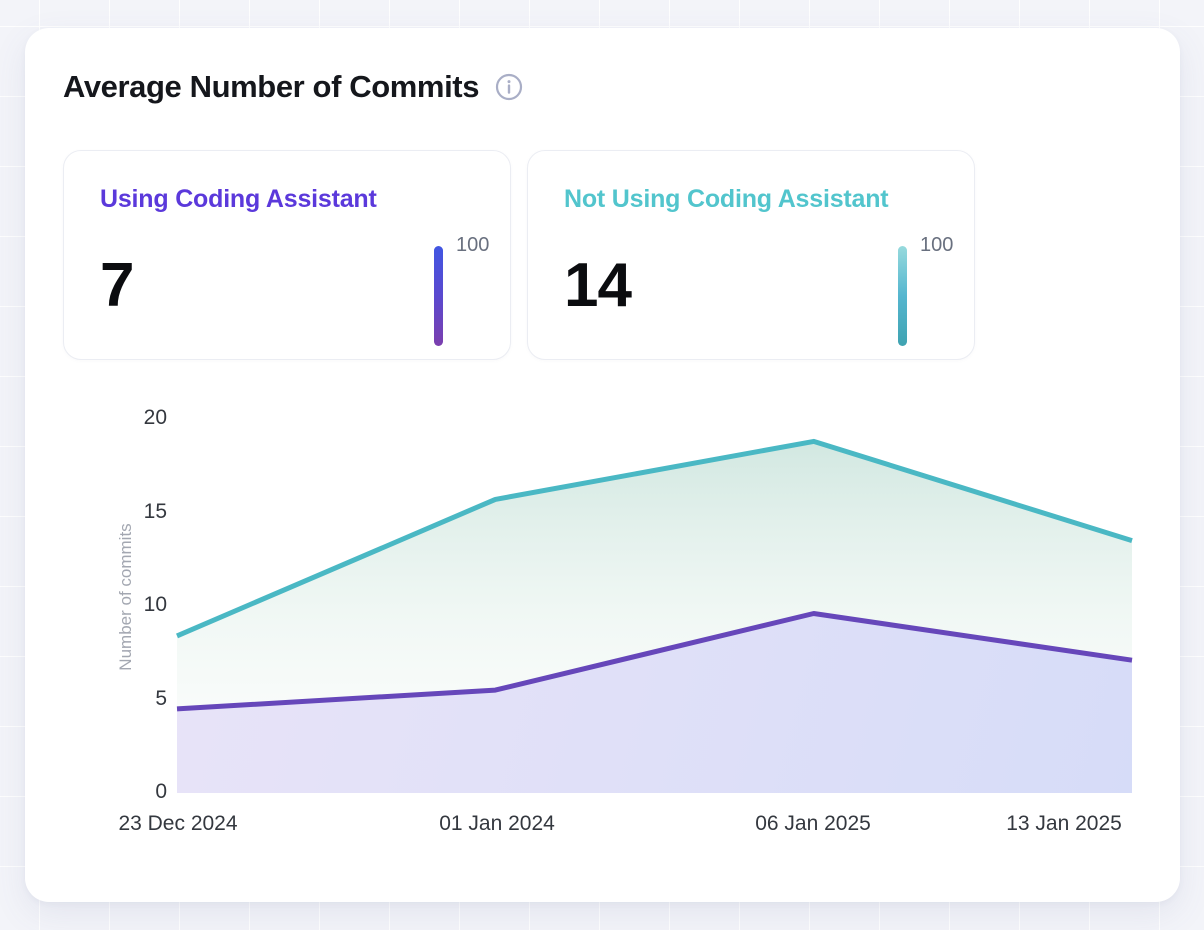 The image size is (1204, 930). I want to click on y-tick-label: 10, so click(155, 604).